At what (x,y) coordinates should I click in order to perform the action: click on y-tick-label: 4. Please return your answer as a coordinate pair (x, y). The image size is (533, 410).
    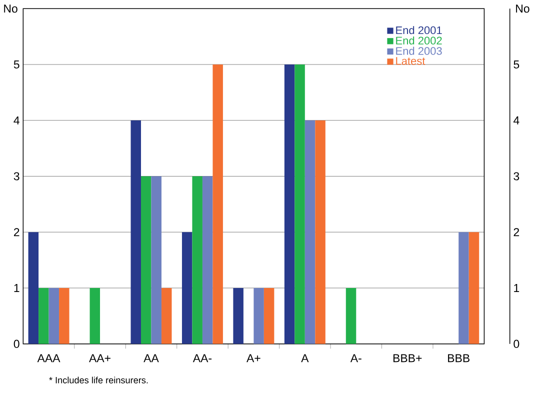
    Looking at the image, I should click on (17, 120).